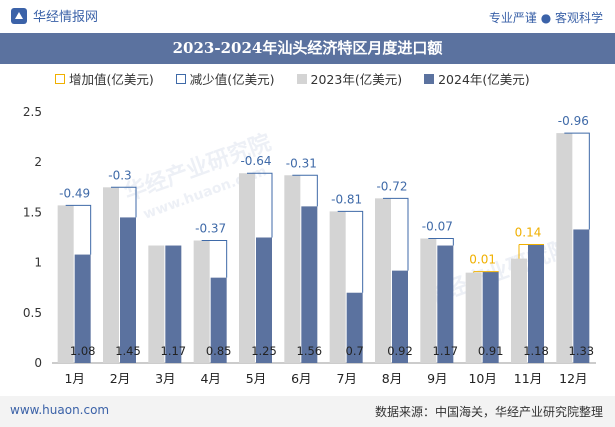 The image size is (615, 427). I want to click on legend-2023-swatch, so click(301, 78).